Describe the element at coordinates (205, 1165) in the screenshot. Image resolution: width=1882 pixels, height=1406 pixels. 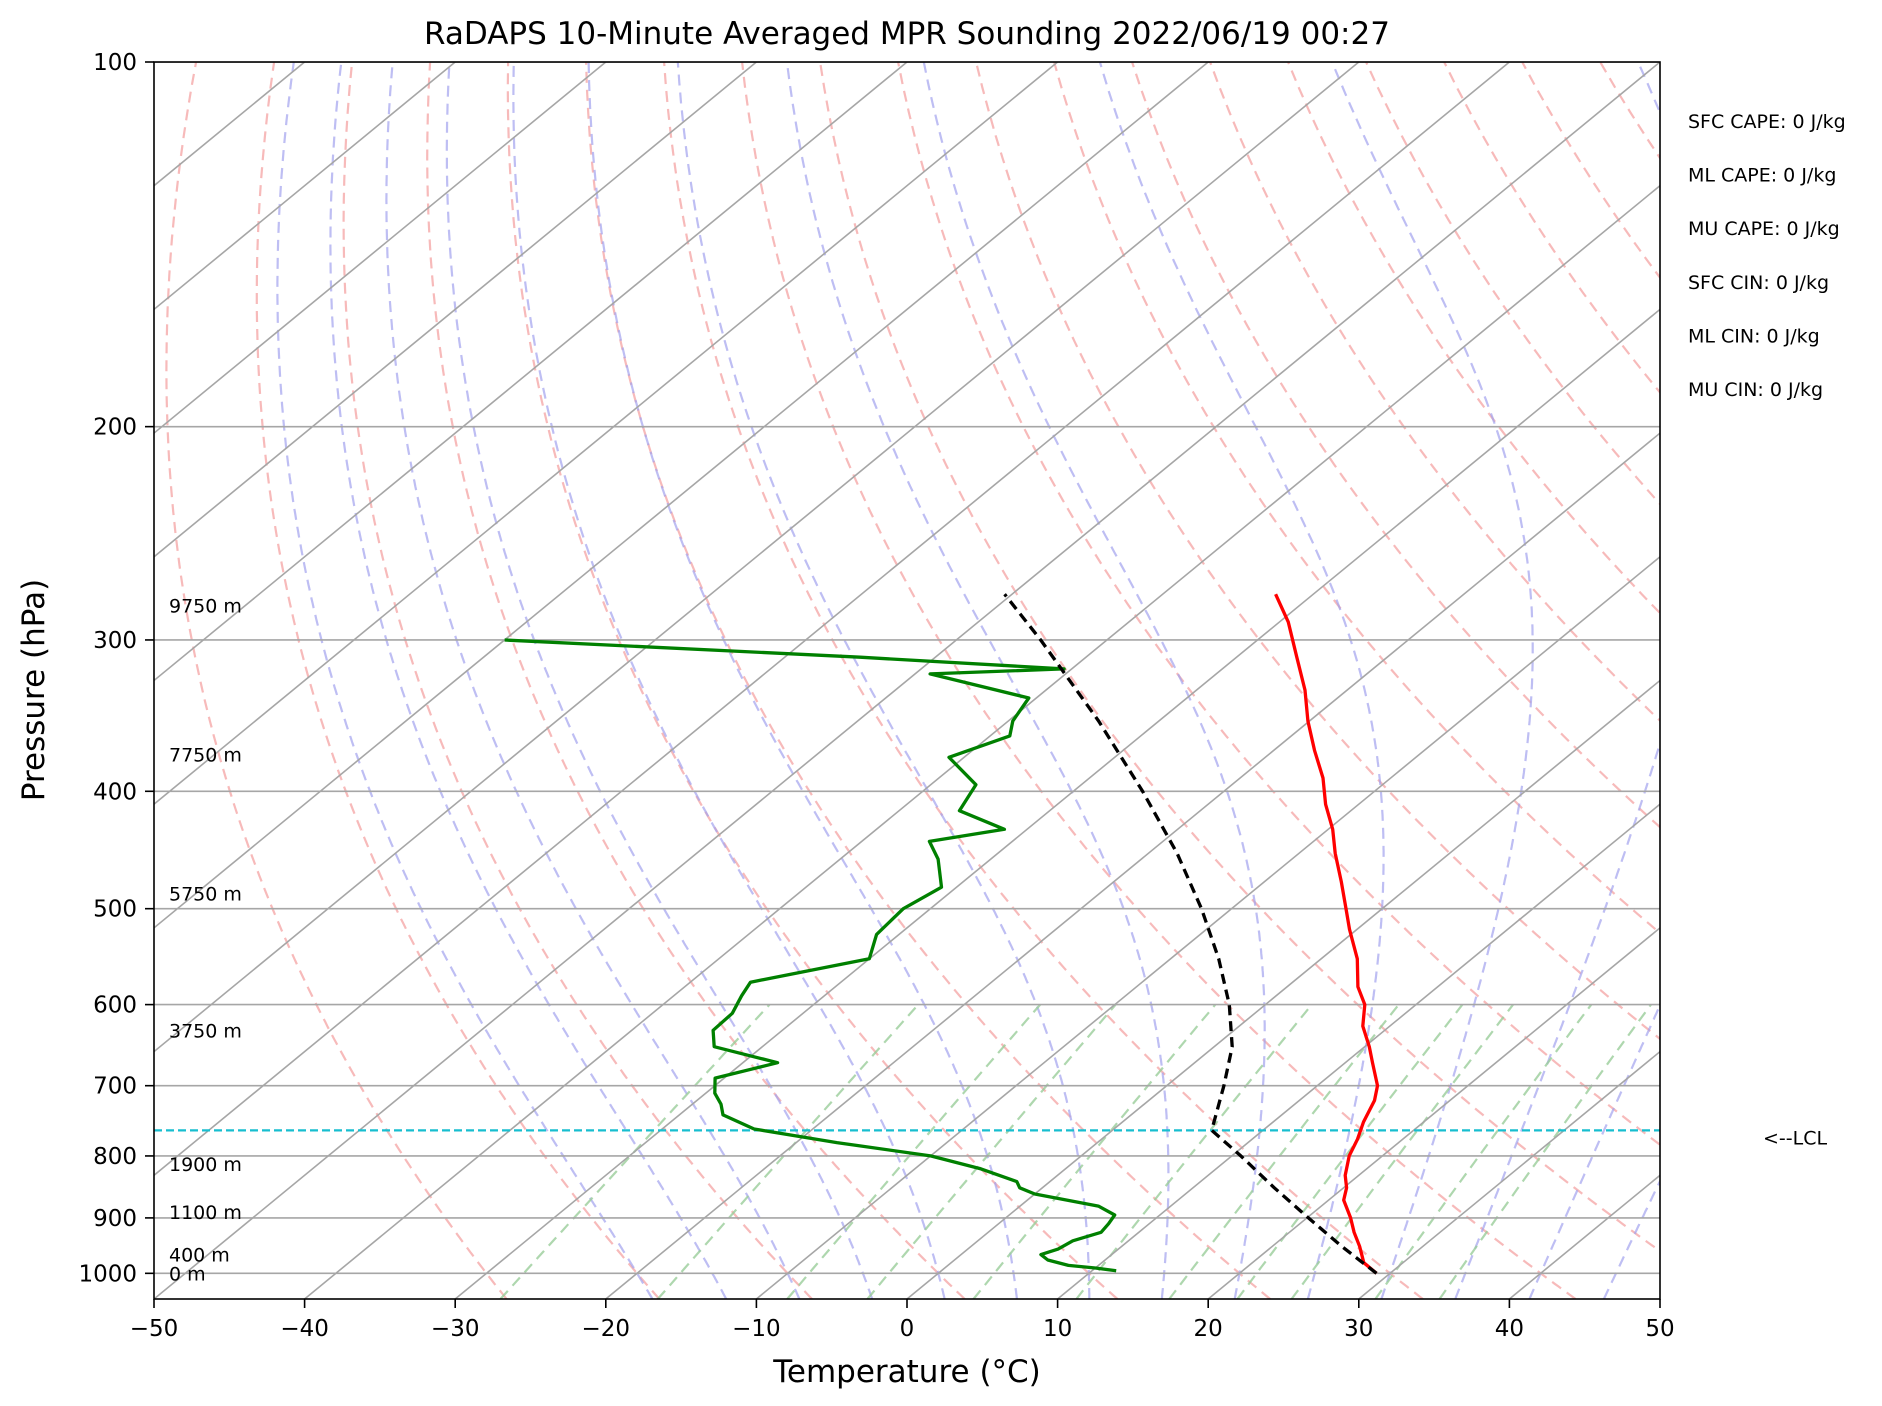
I see `height-label: 1900 m` at that location.